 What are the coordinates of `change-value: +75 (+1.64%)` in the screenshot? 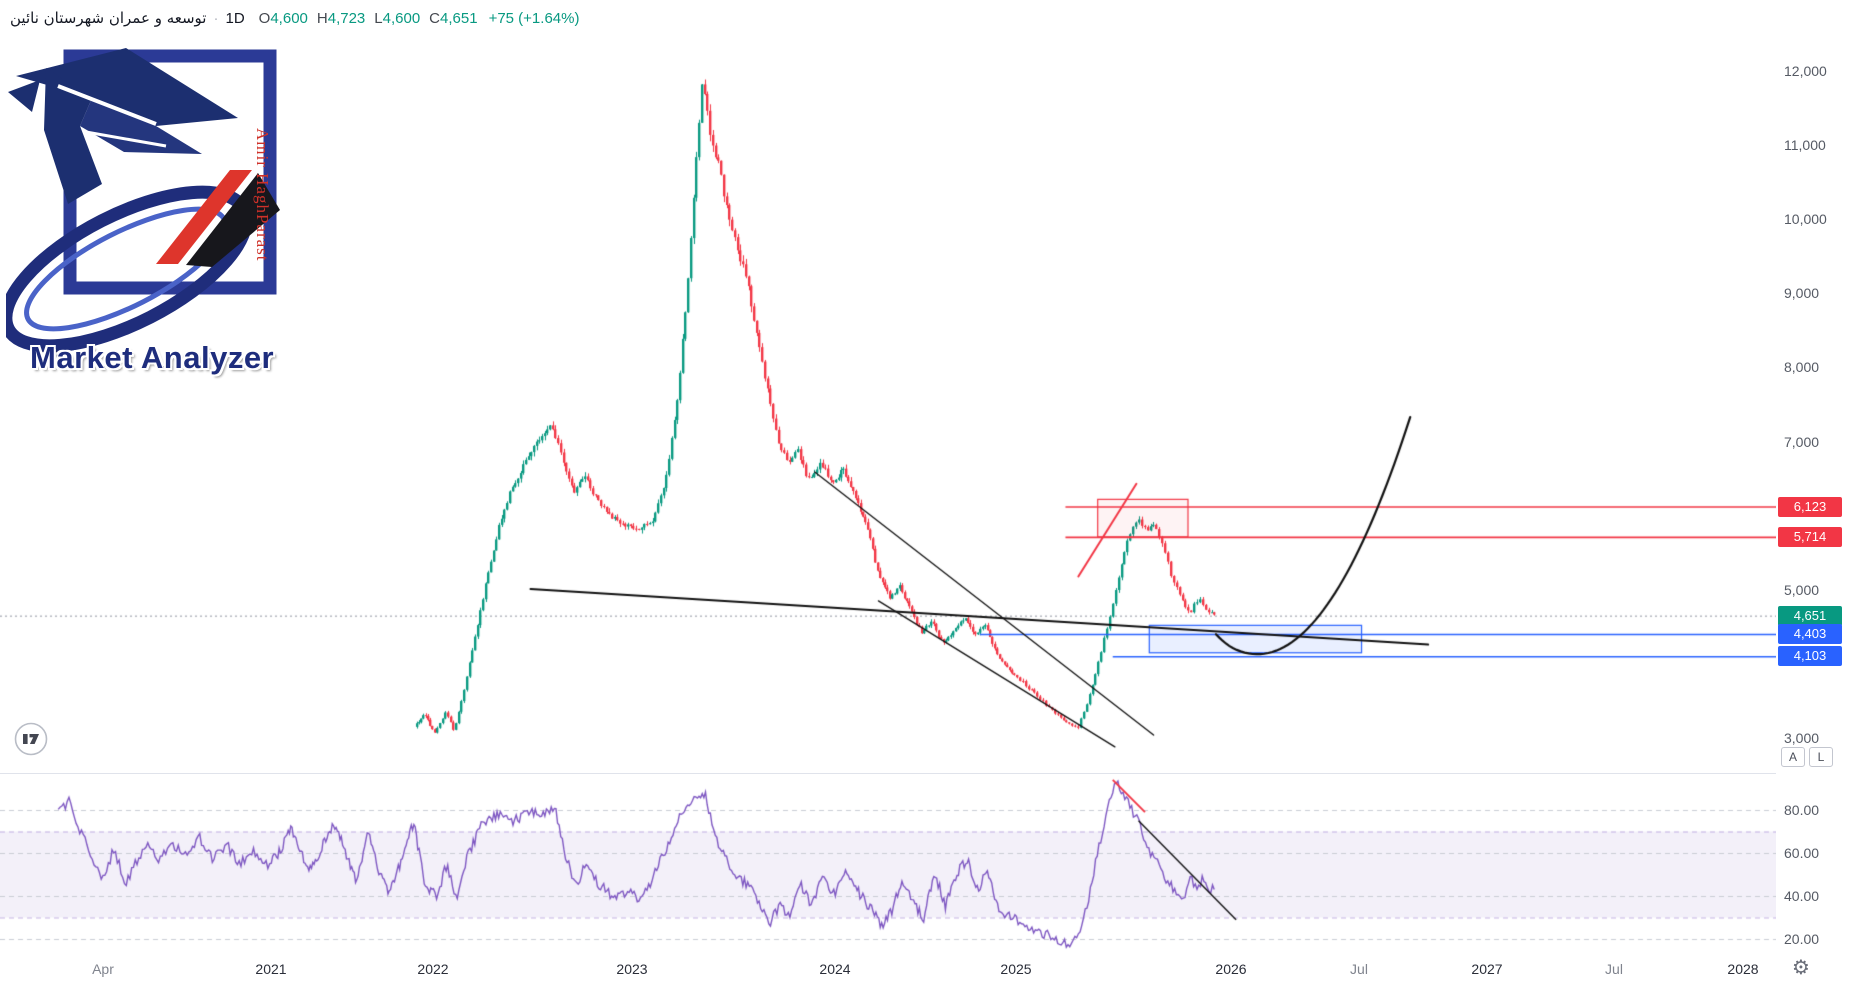 It's located at (534, 18).